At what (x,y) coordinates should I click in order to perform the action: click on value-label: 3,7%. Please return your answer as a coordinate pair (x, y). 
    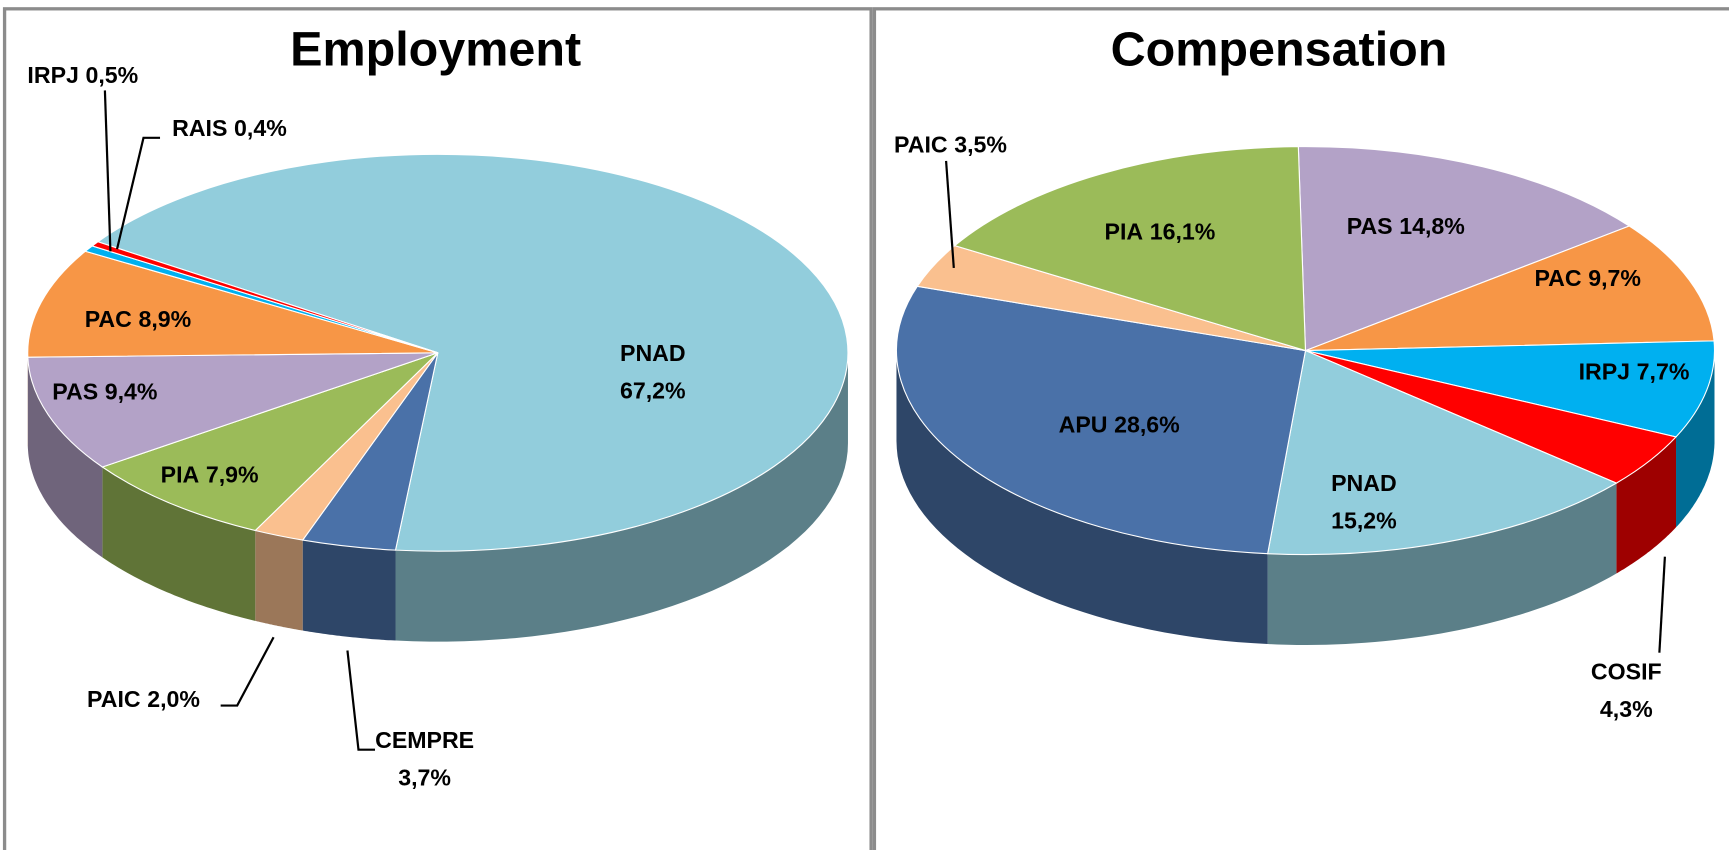
    Looking at the image, I should click on (424, 778).